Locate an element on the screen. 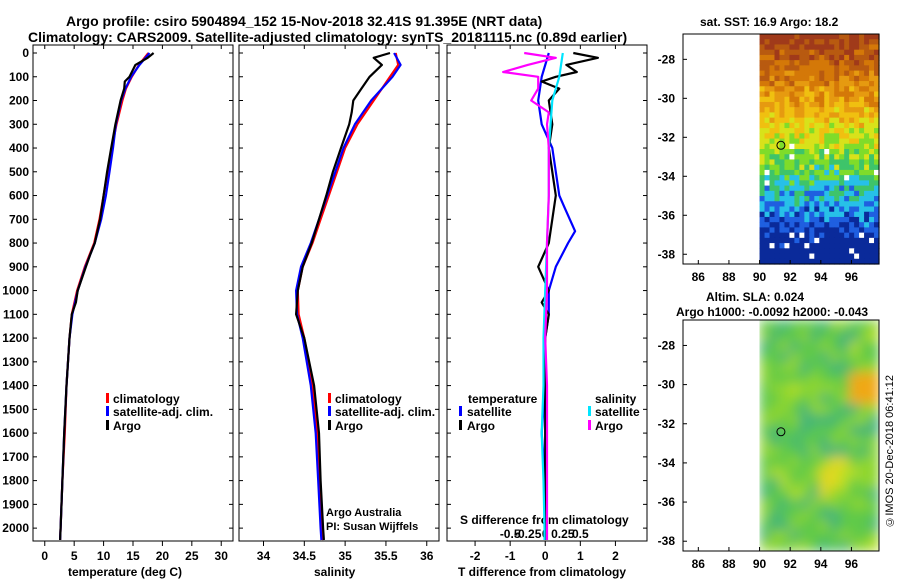 Image resolution: width=900 pixels, height=580 pixels. sst-heatmap is located at coordinates (819, 149).